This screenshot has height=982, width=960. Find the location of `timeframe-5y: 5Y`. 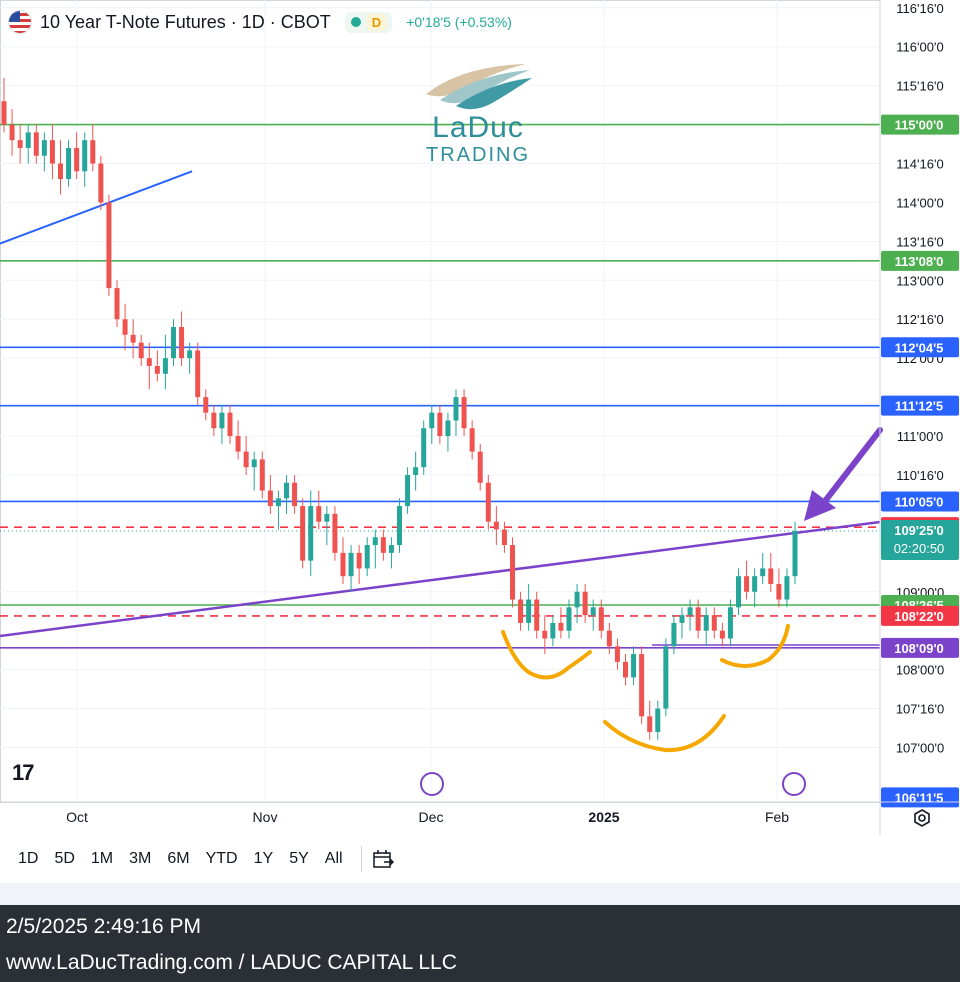

timeframe-5y: 5Y is located at coordinates (299, 858).